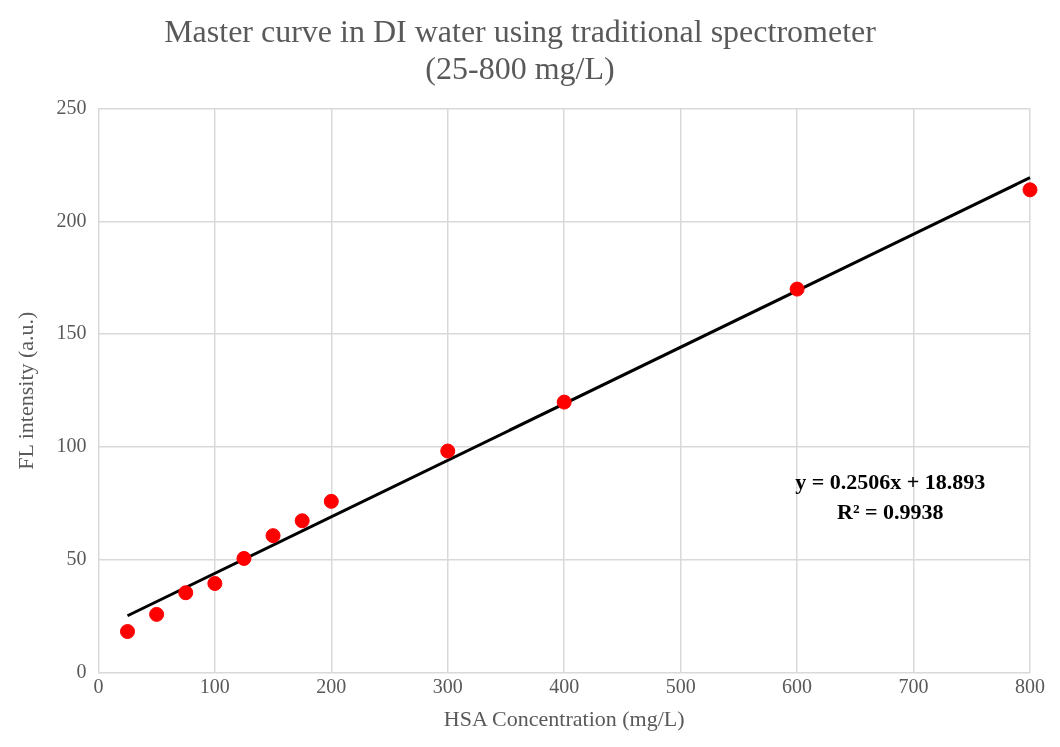 The height and width of the screenshot is (747, 1060). I want to click on x-tick-label: 800, so click(1030, 685).